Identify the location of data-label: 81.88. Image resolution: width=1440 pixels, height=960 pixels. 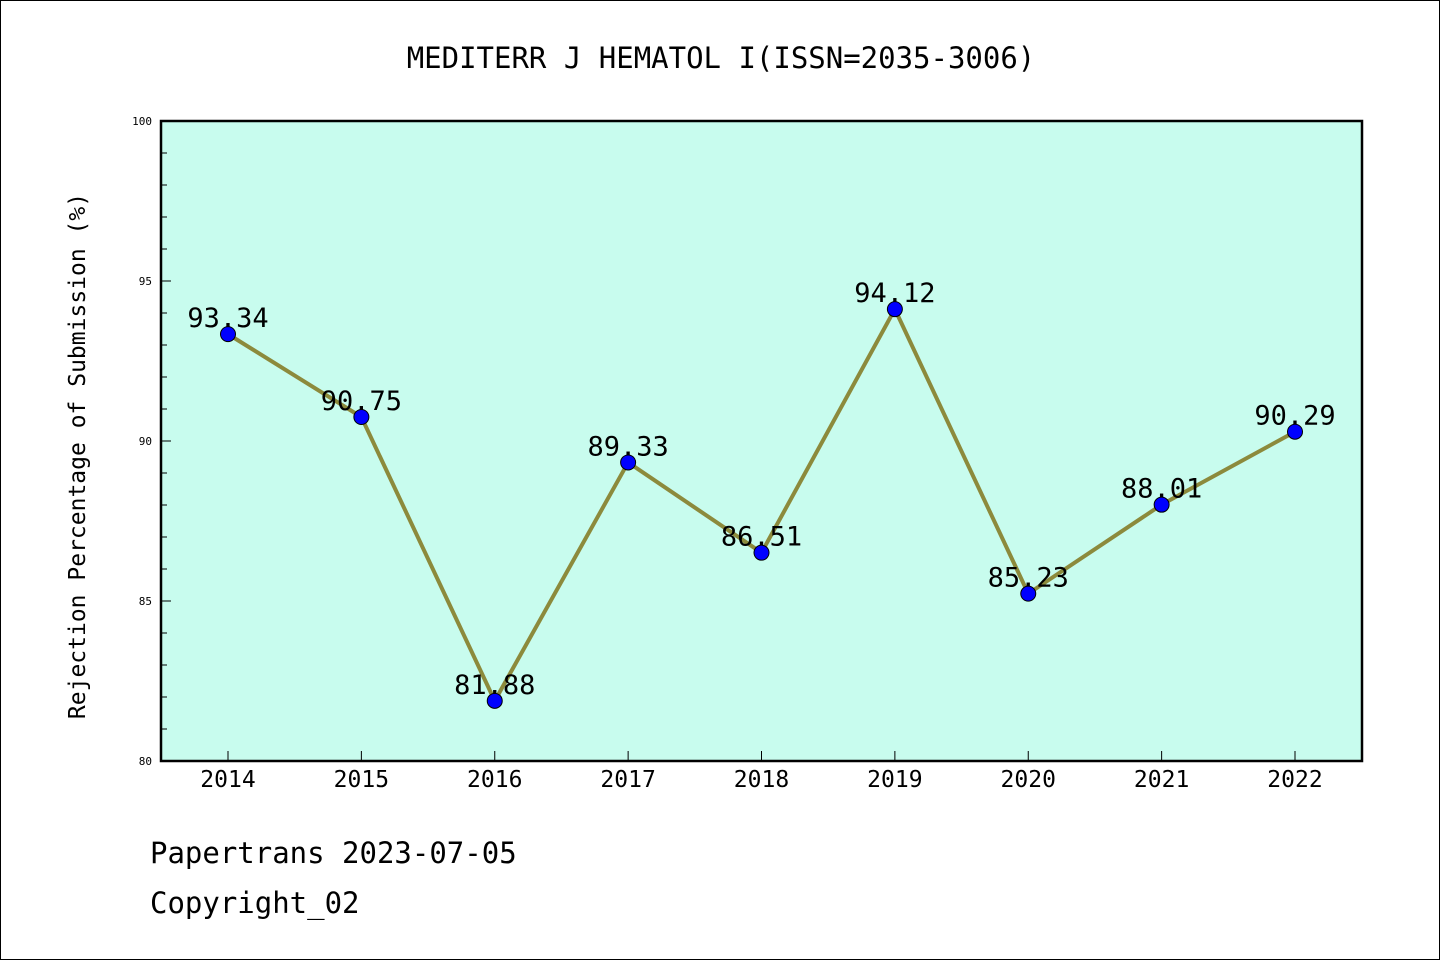
(494, 685).